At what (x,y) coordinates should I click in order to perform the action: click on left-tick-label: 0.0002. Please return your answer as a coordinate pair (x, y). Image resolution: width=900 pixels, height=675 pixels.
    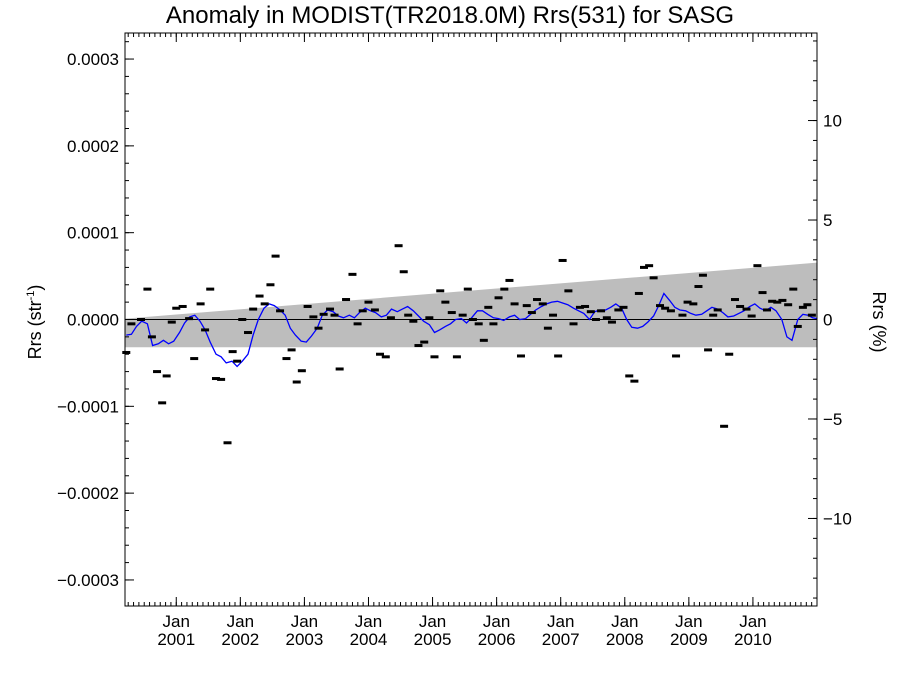
    Looking at the image, I should click on (93, 146).